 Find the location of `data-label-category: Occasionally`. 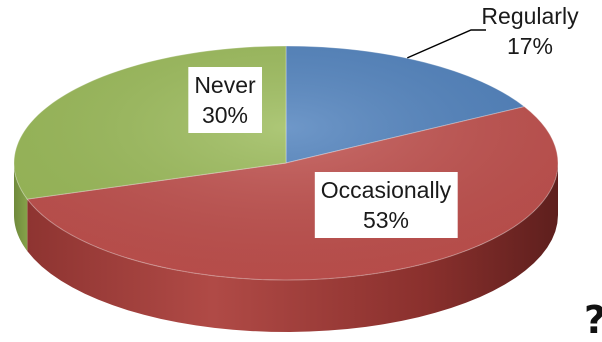

data-label-category: Occasionally is located at coordinates (386, 190).